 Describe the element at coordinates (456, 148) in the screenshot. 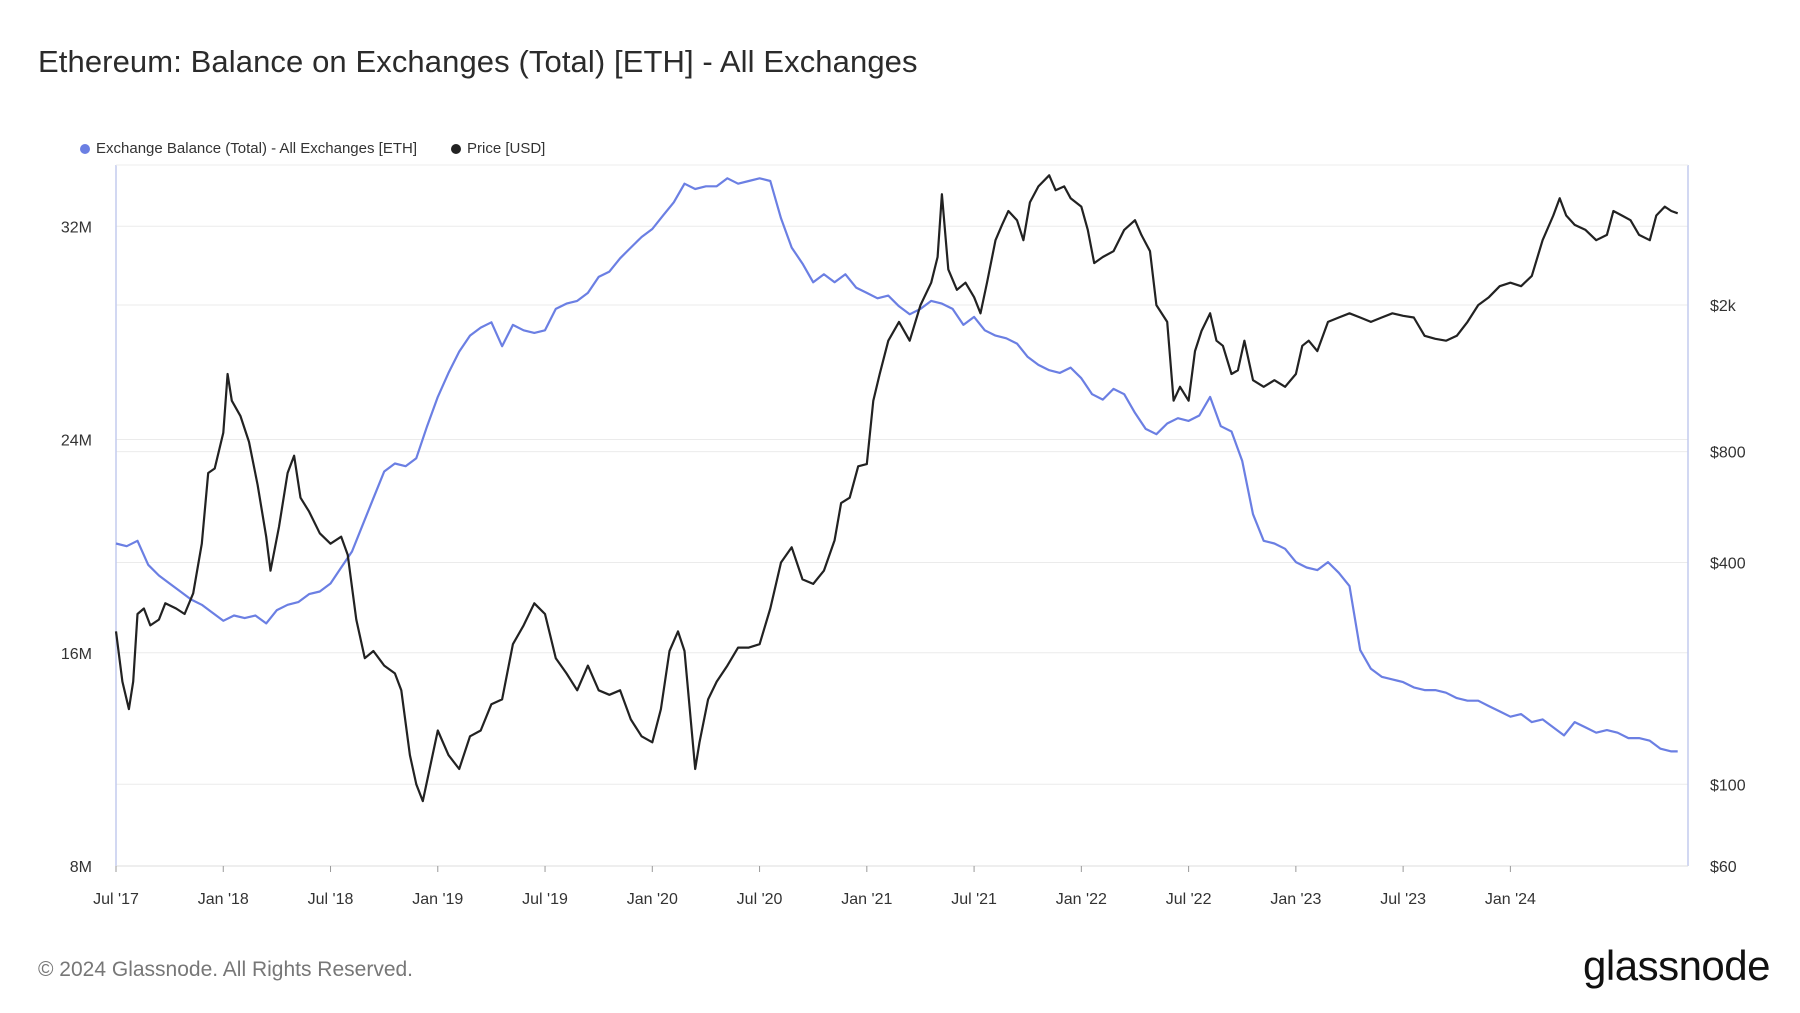

I see `legend-marker-price` at that location.